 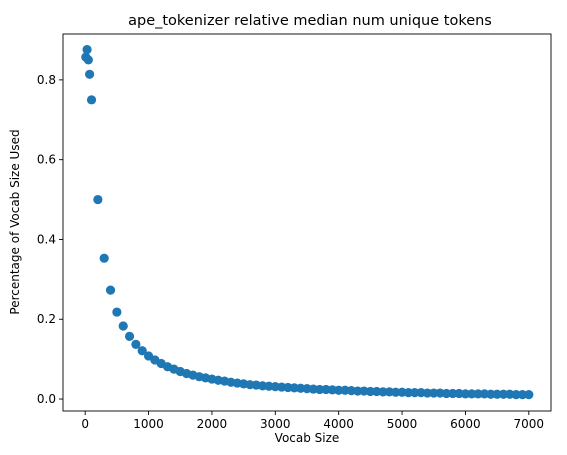 What do you see at coordinates (307, 438) in the screenshot?
I see `x-axis-label: Vocab Size` at bounding box center [307, 438].